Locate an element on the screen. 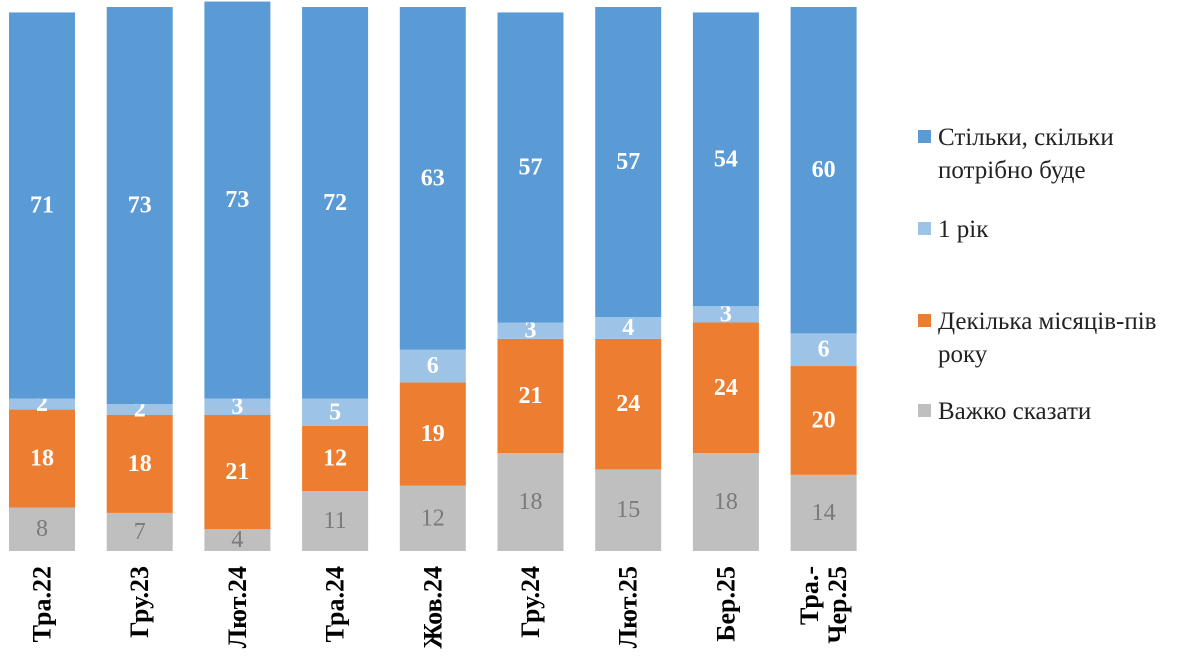  data-label: 8 is located at coordinates (42, 529).